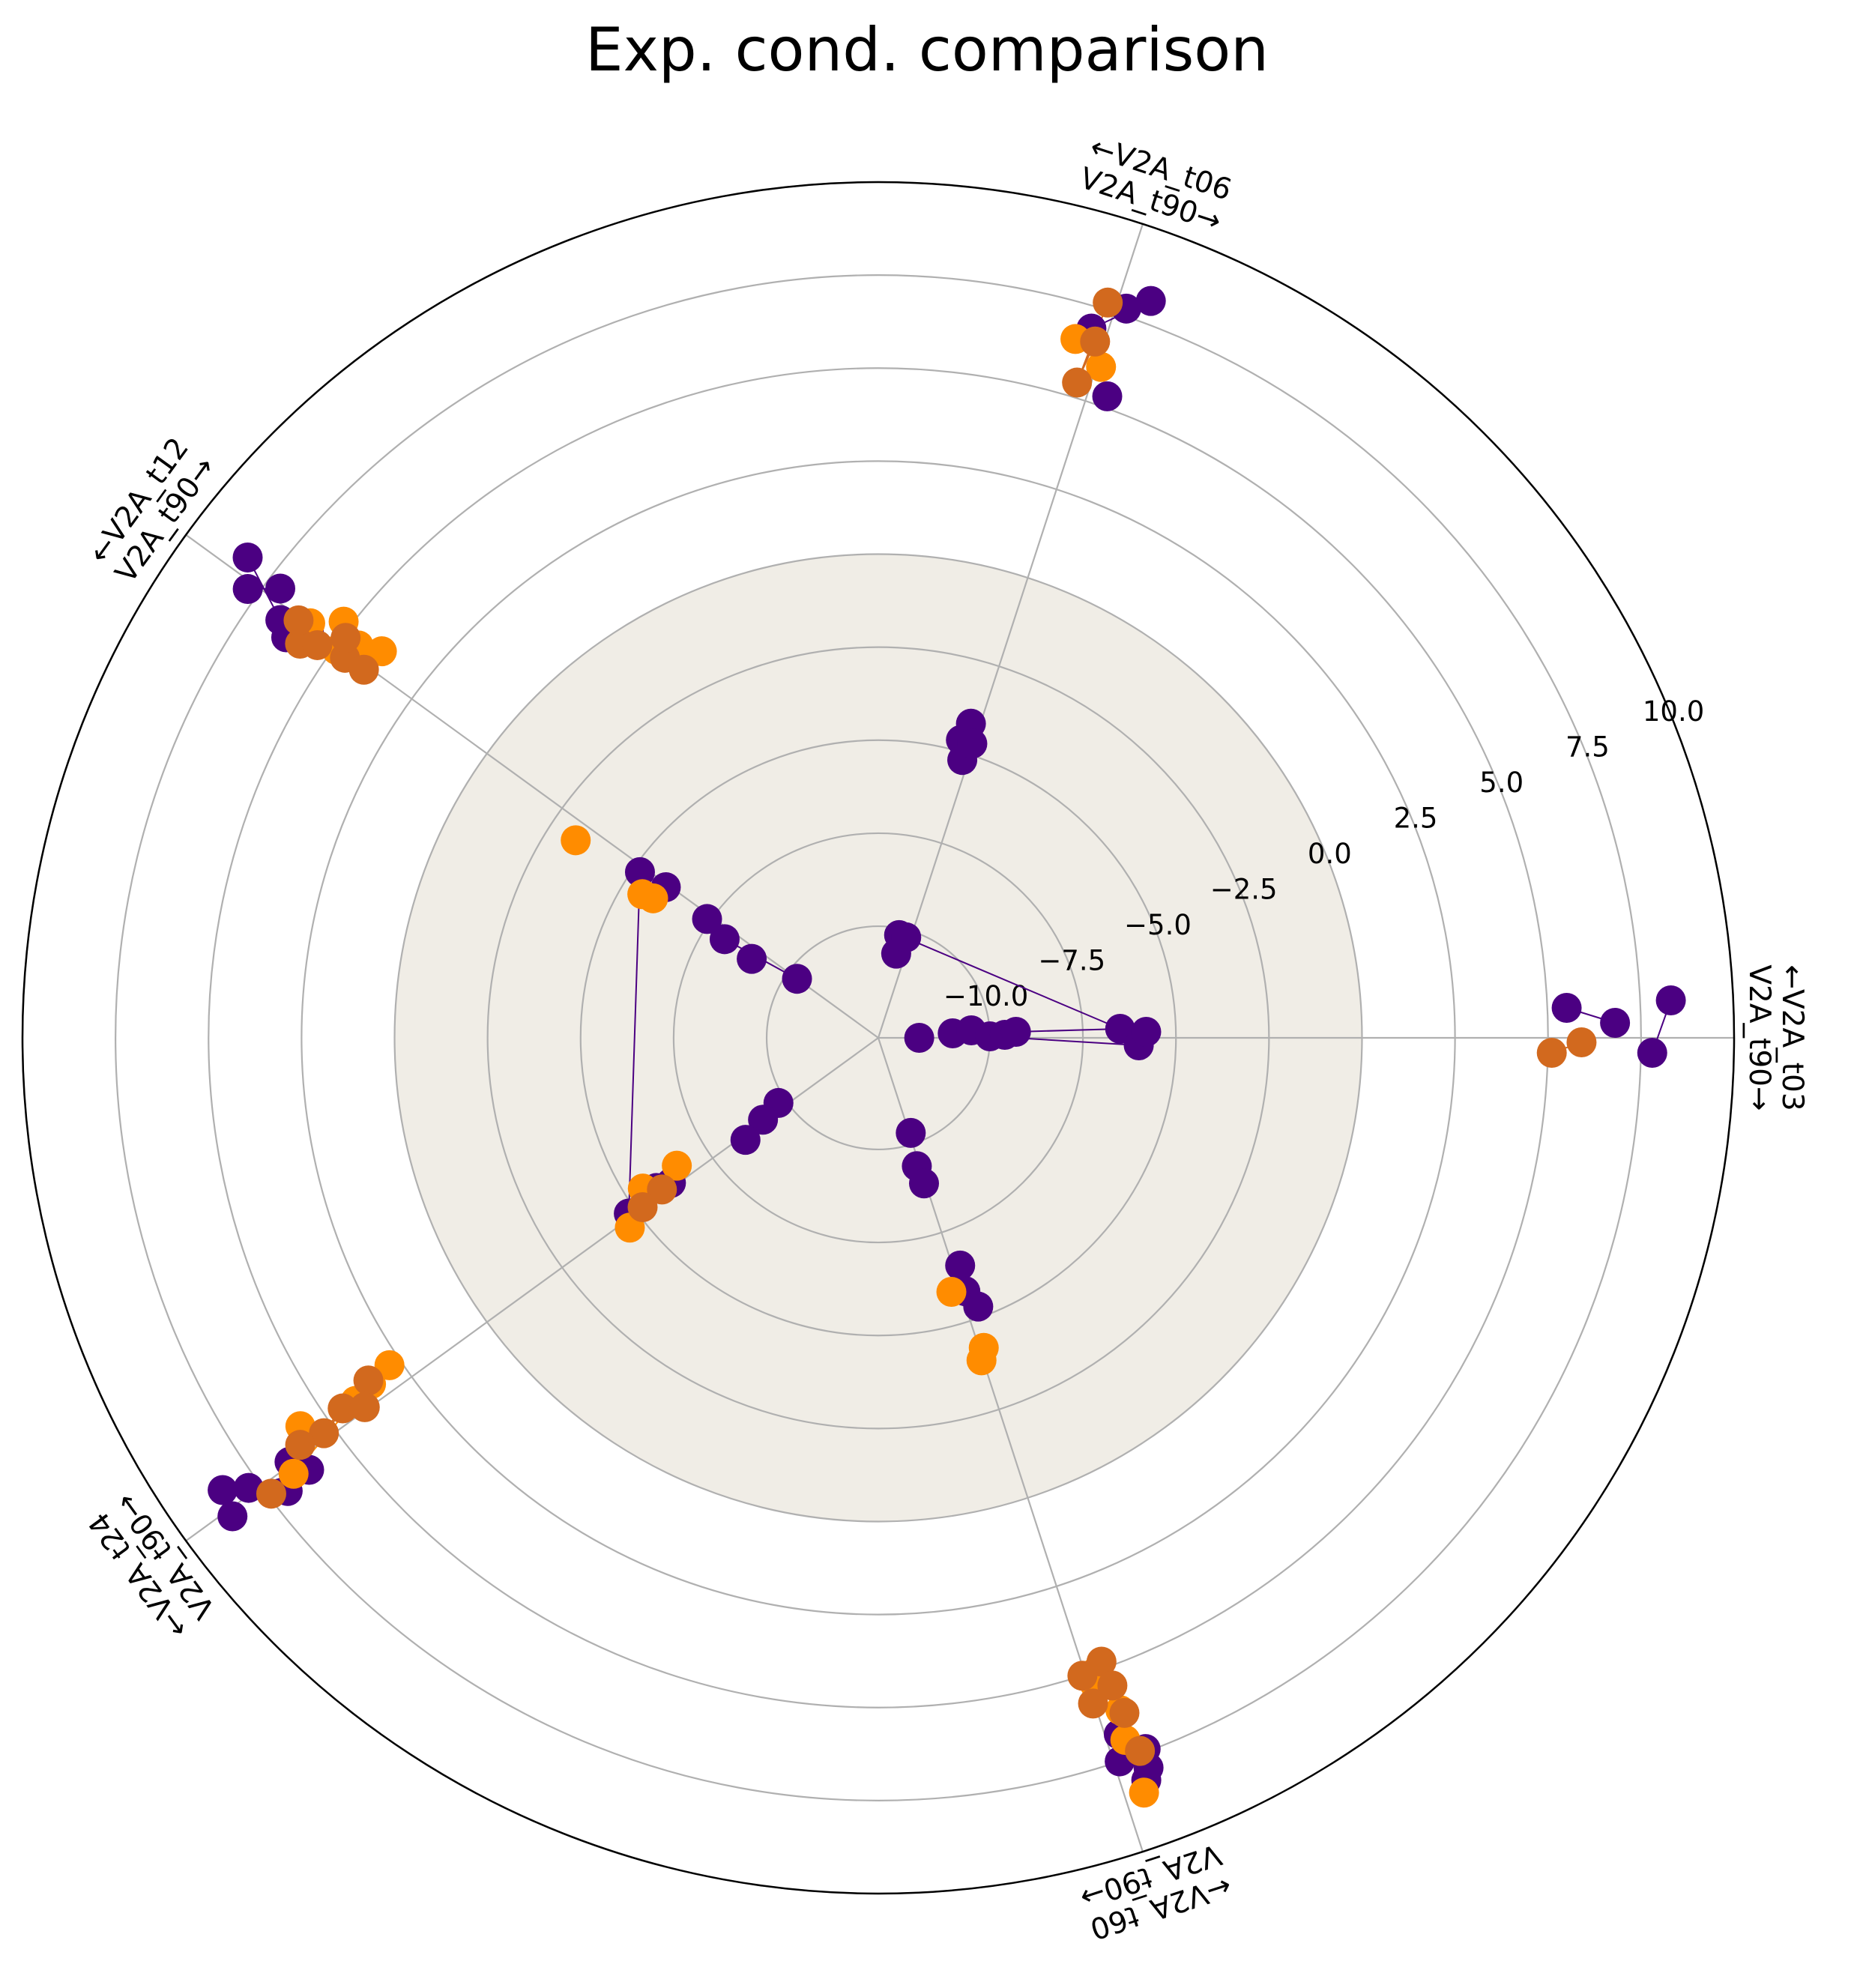 The image size is (1854, 1988). Describe the element at coordinates (1673, 712) in the screenshot. I see `radial-tick-label: 10.0` at that location.